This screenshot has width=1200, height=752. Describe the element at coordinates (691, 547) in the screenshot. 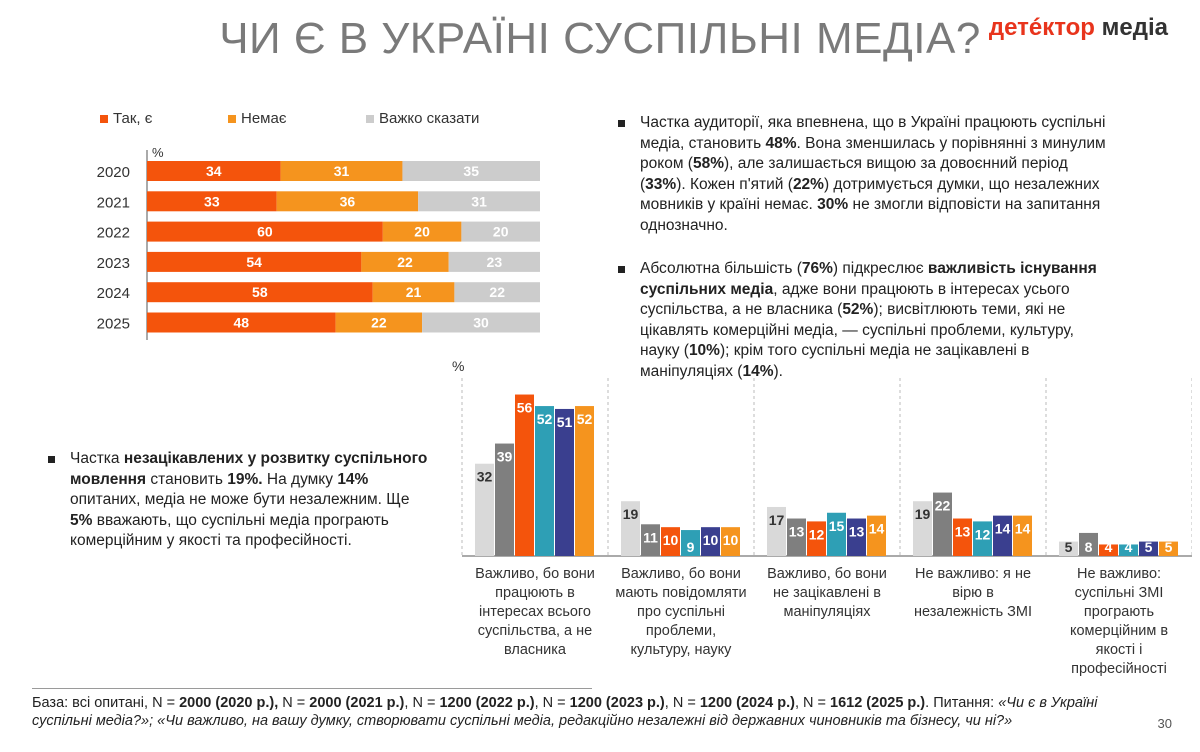

I see `grouped-bar-value: 9` at that location.